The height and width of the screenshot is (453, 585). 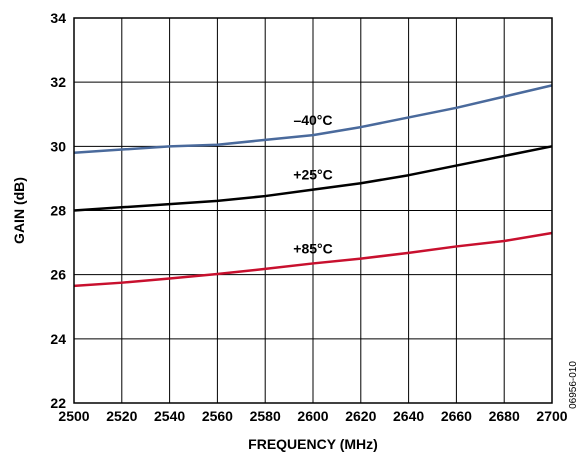 I want to click on series-label-0: –40°C, so click(x=312, y=120).